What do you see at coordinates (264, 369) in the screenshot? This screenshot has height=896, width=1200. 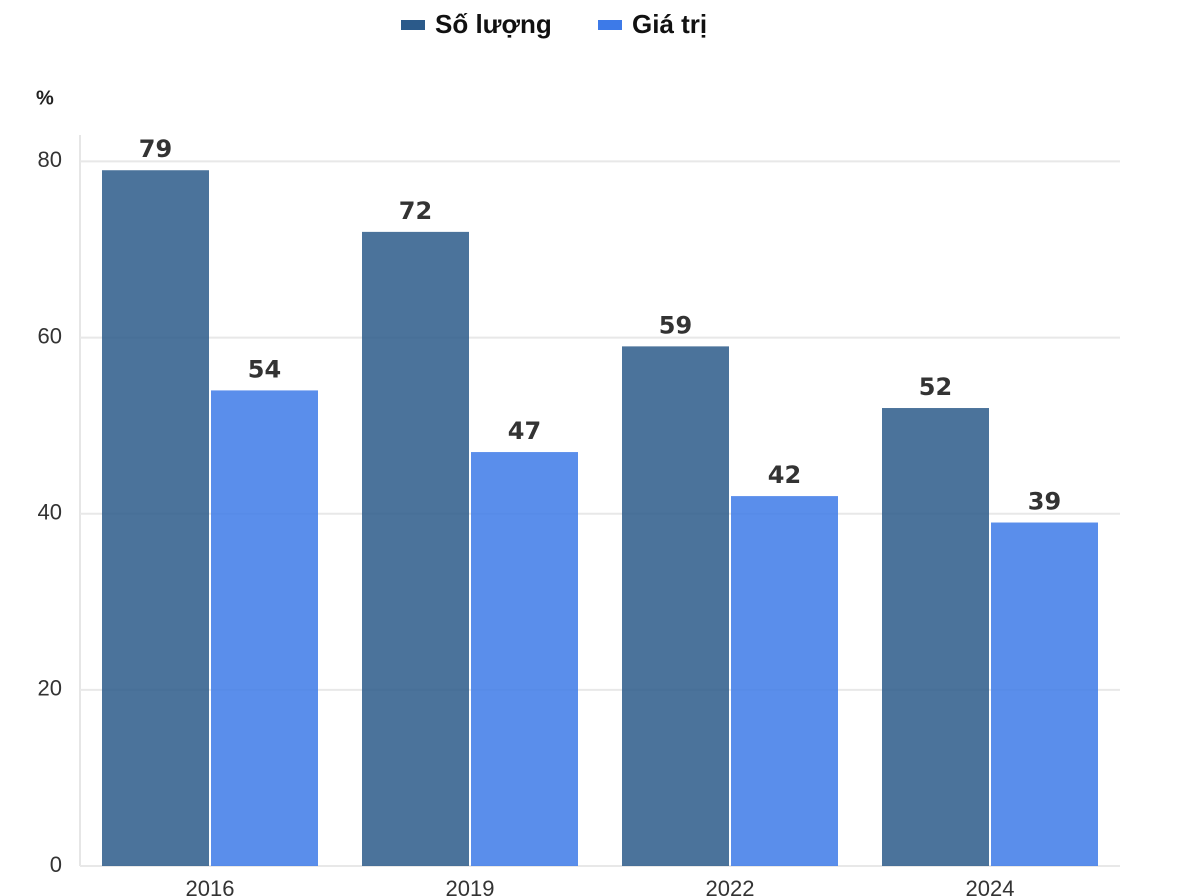 I see `value-label: 54` at bounding box center [264, 369].